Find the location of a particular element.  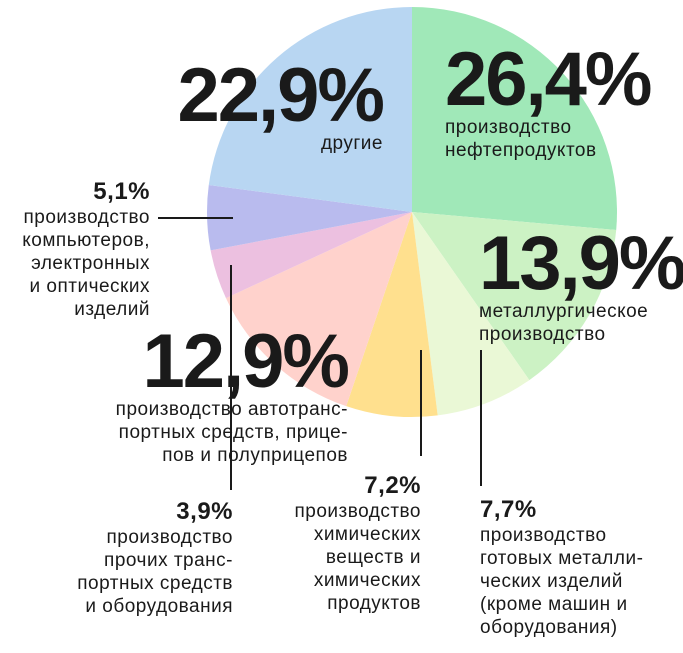

value-label: 13,9% is located at coordinates (581, 263).